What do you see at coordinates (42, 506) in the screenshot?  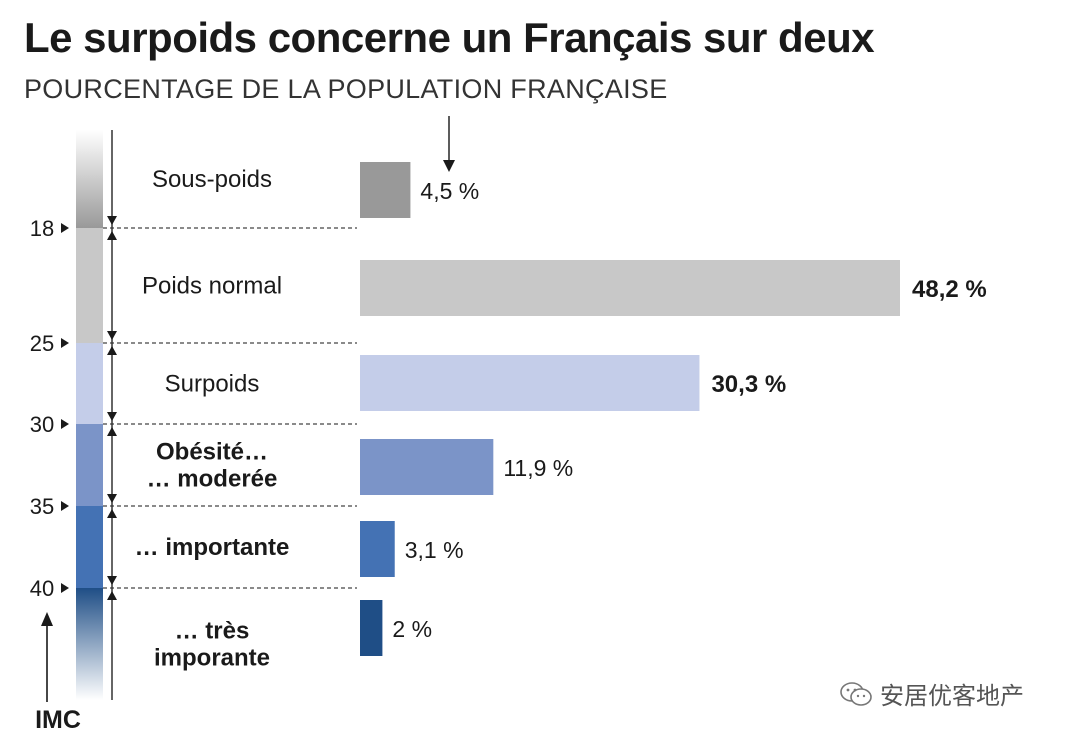 I see `imc-threshold-label: 35` at bounding box center [42, 506].